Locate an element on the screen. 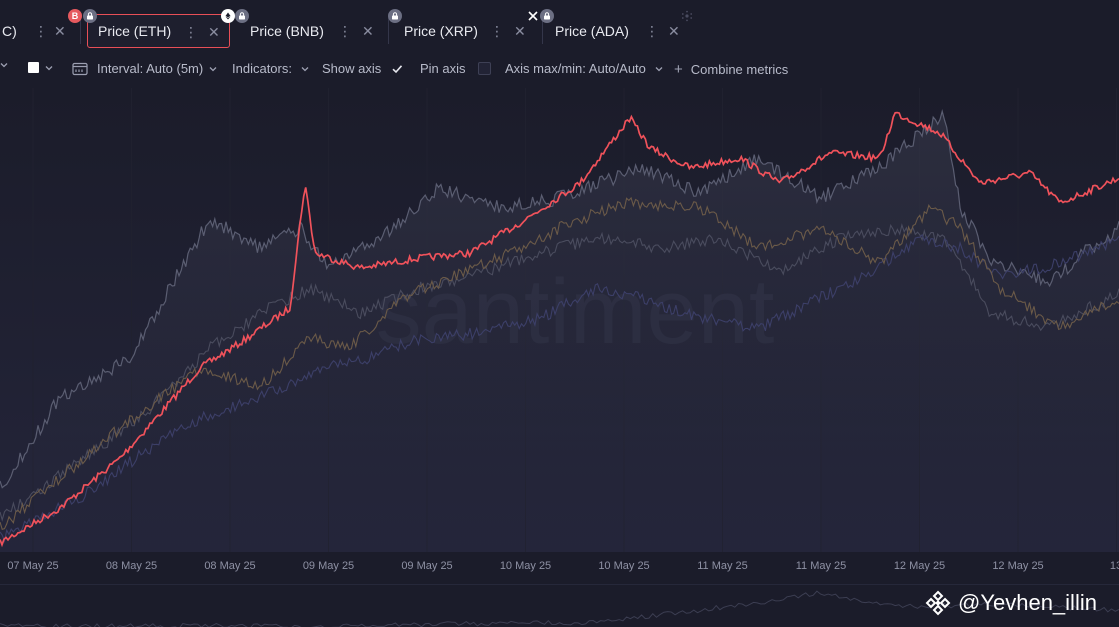 The width and height of the screenshot is (1119, 627). pin-axis-checkbox is located at coordinates (484, 68).